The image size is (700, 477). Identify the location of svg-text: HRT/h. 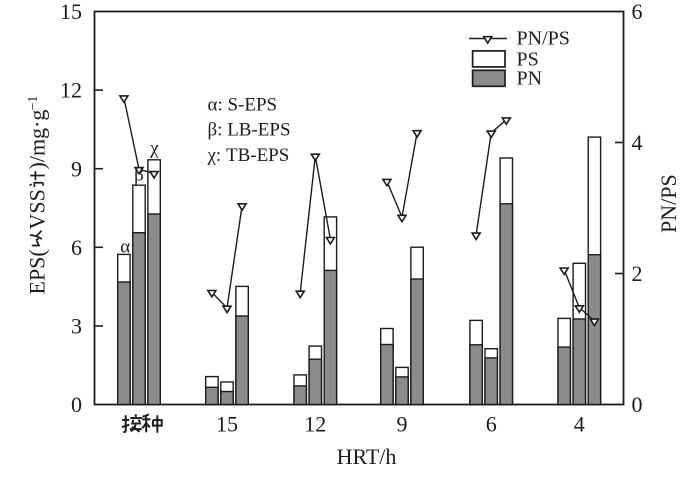
(367, 456).